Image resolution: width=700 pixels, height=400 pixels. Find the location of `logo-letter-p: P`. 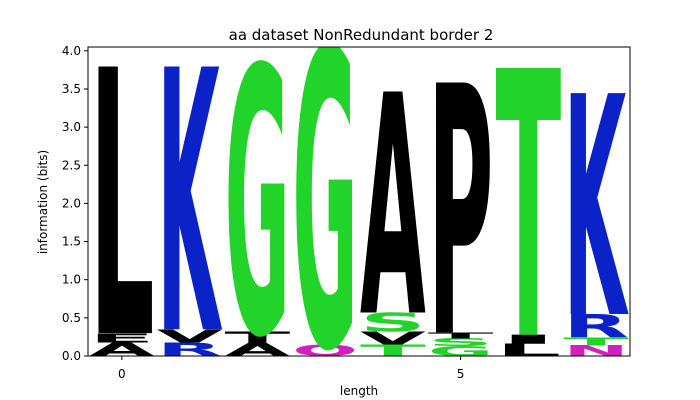

logo-letter-p: P is located at coordinates (461, 207).